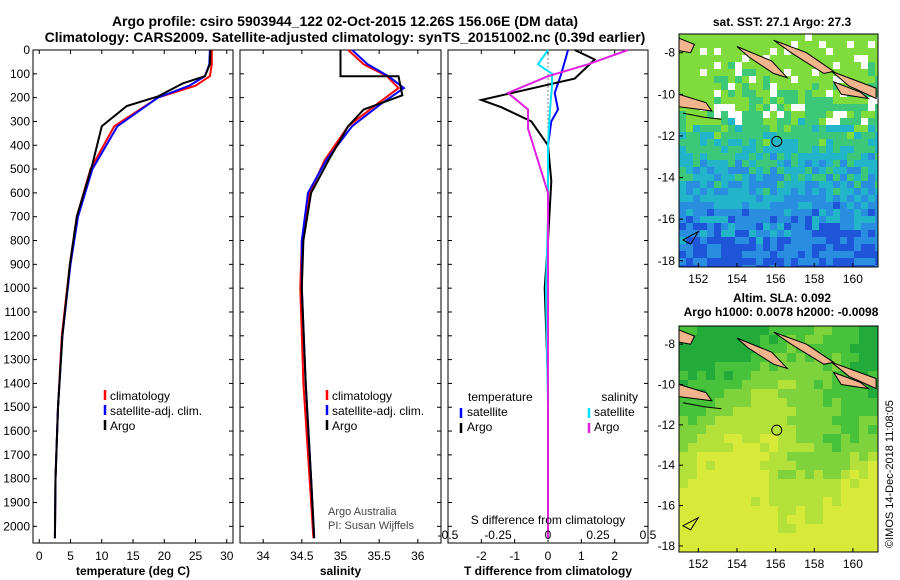 The image size is (900, 580). I want to click on map-x-tick-label: 152, so click(698, 564).